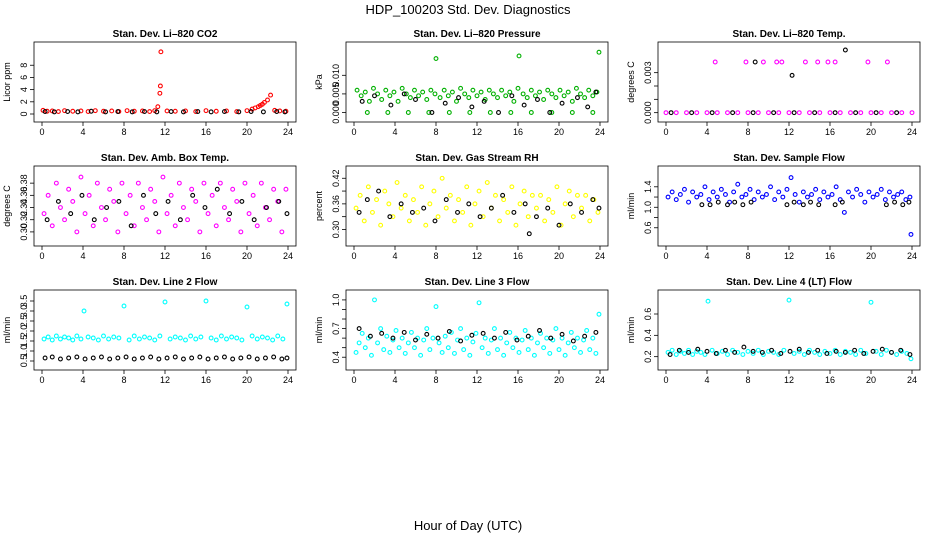  Describe the element at coordinates (41, 132) in the screenshot. I see `x-tick-label: 0` at that location.